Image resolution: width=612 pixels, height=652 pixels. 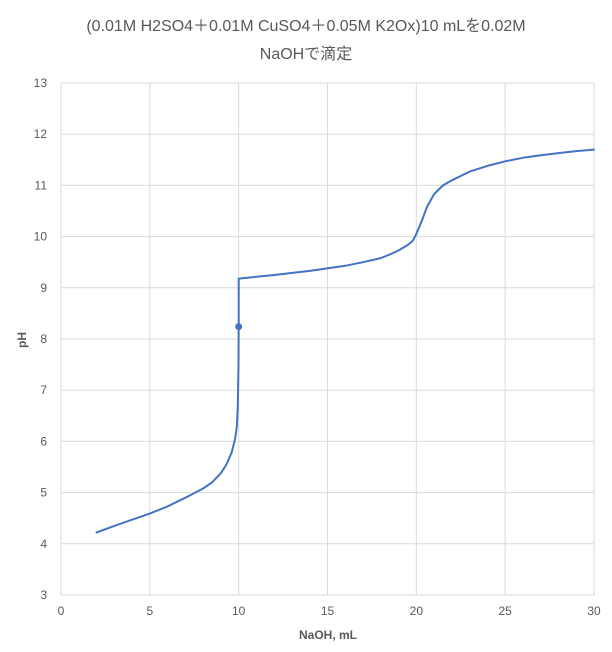 What do you see at coordinates (239, 611) in the screenshot?
I see `x-tick-label: 10` at bounding box center [239, 611].